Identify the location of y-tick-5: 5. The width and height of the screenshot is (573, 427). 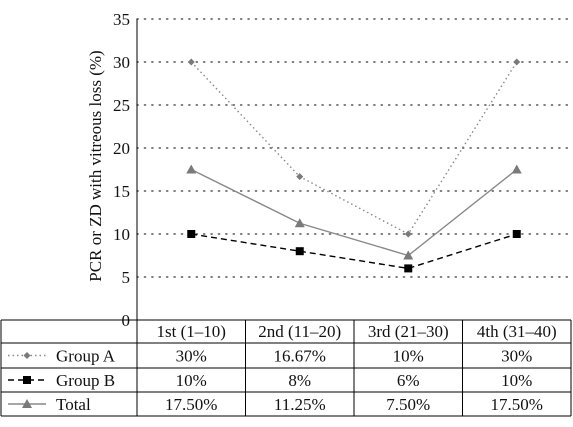
(126, 277).